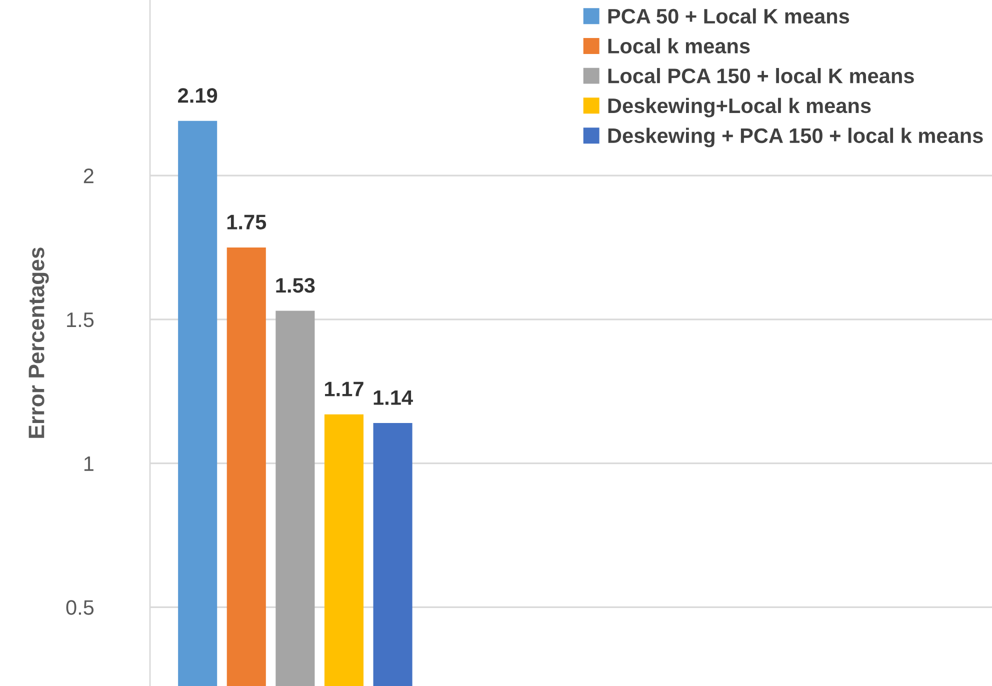 The image size is (992, 686). What do you see at coordinates (89, 176) in the screenshot?
I see `y-tick-label: 2` at bounding box center [89, 176].